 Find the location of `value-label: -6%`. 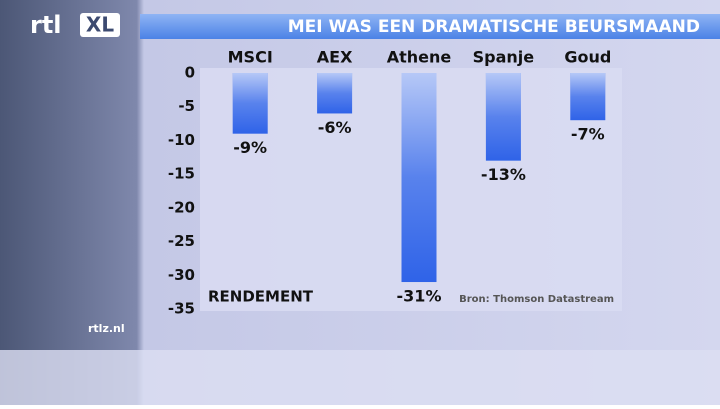

value-label: -6% is located at coordinates (335, 127).